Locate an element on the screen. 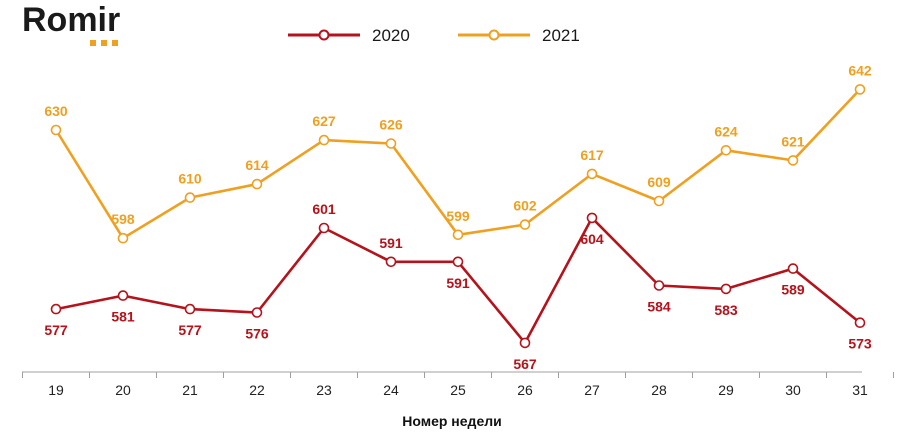  legend-label-2021: 2021 is located at coordinates (561, 35).